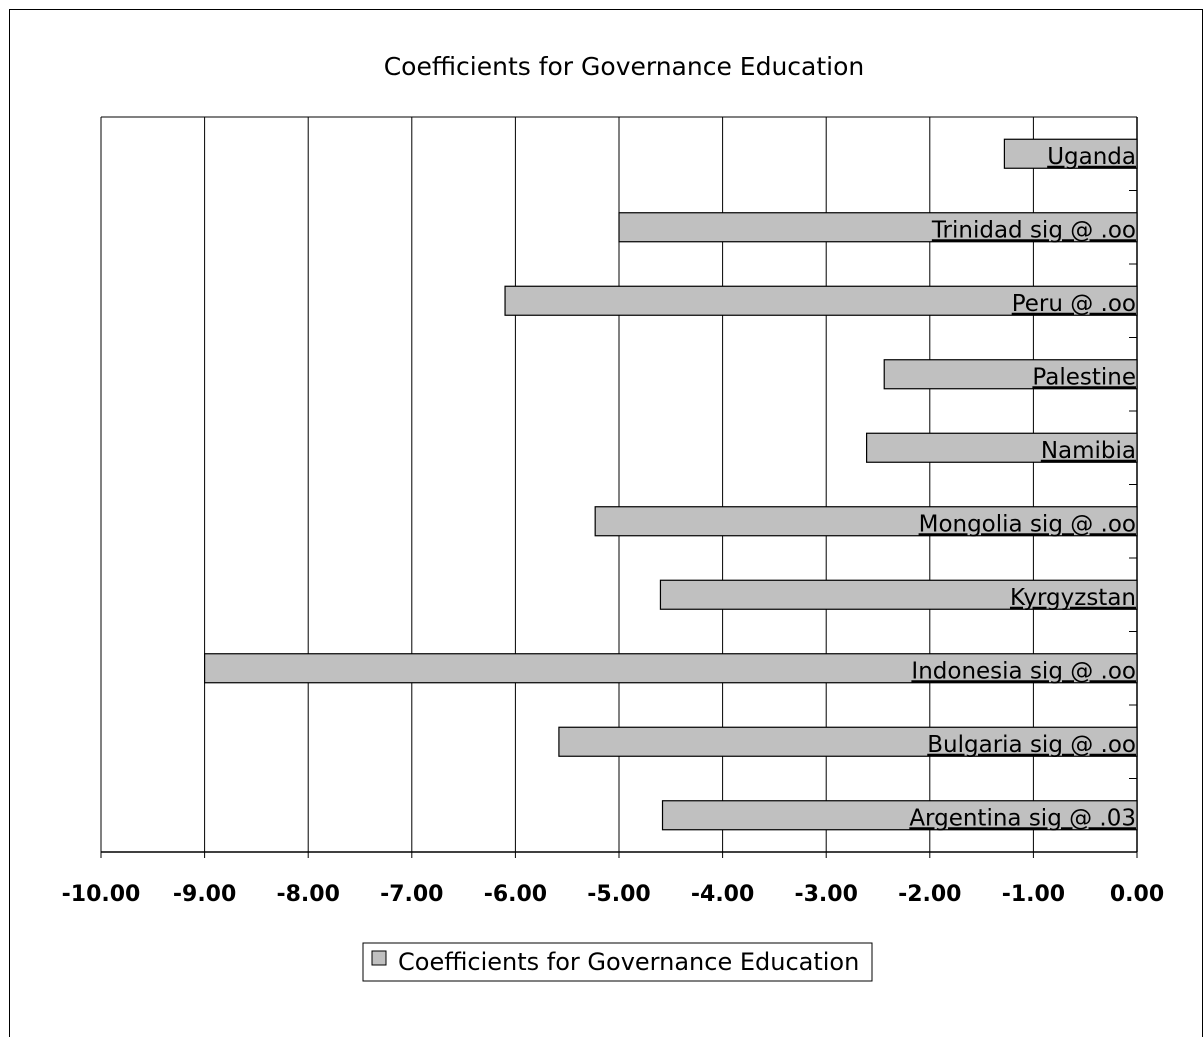 This screenshot has height=1037, width=1204. Describe the element at coordinates (379, 958) in the screenshot. I see `legend-swatch` at that location.